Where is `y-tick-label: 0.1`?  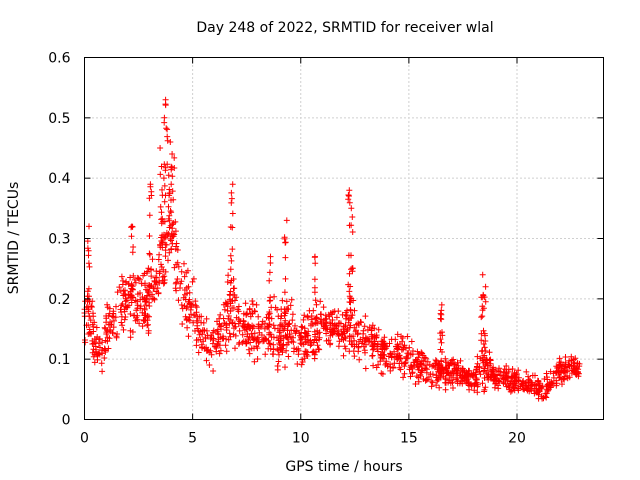 y-tick-label: 0.1 is located at coordinates (59, 360).